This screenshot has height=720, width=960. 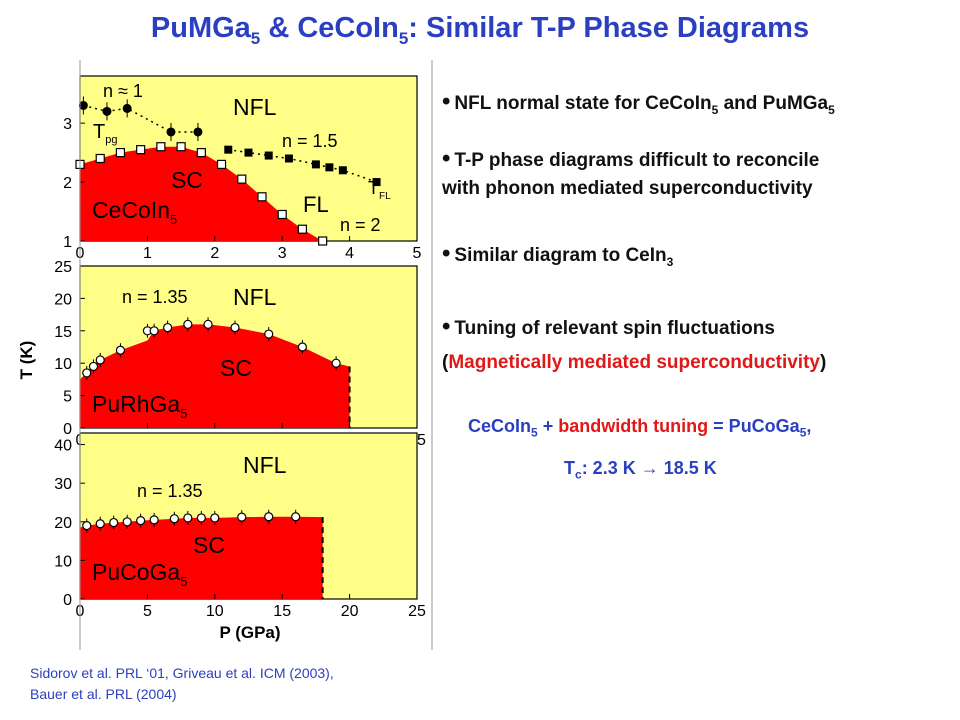 What do you see at coordinates (638, 102) in the screenshot?
I see `bullet-nfl: • NFL normal state for CeCoIn5 and PuMGa5` at bounding box center [638, 102].